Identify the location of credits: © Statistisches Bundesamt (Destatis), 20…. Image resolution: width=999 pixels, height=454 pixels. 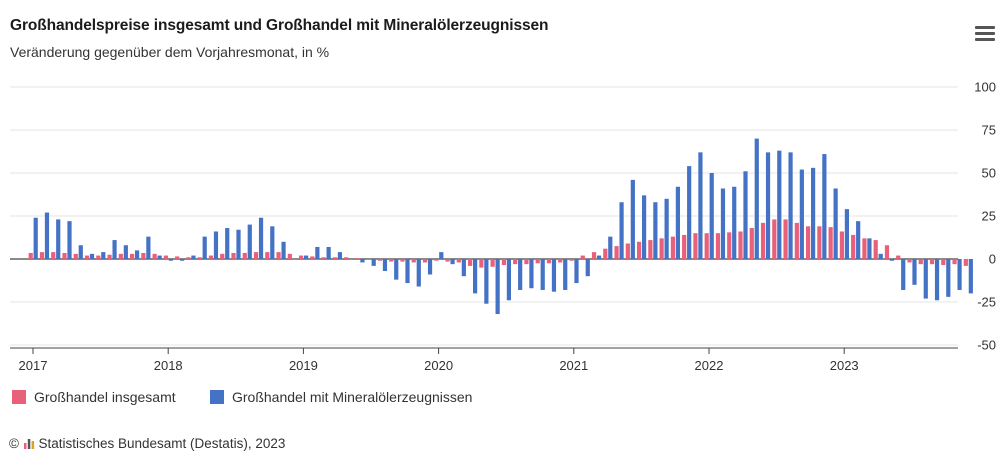
(147, 443).